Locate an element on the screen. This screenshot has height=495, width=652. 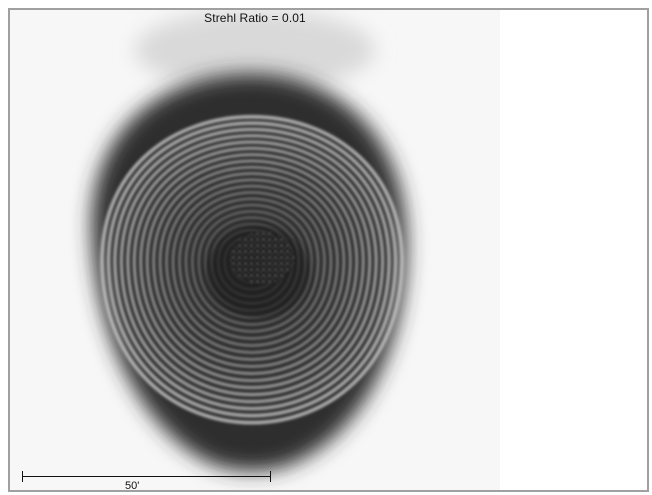
strehl-ratio-title: Strehl Ratio = 0.01 is located at coordinates (255, 18).